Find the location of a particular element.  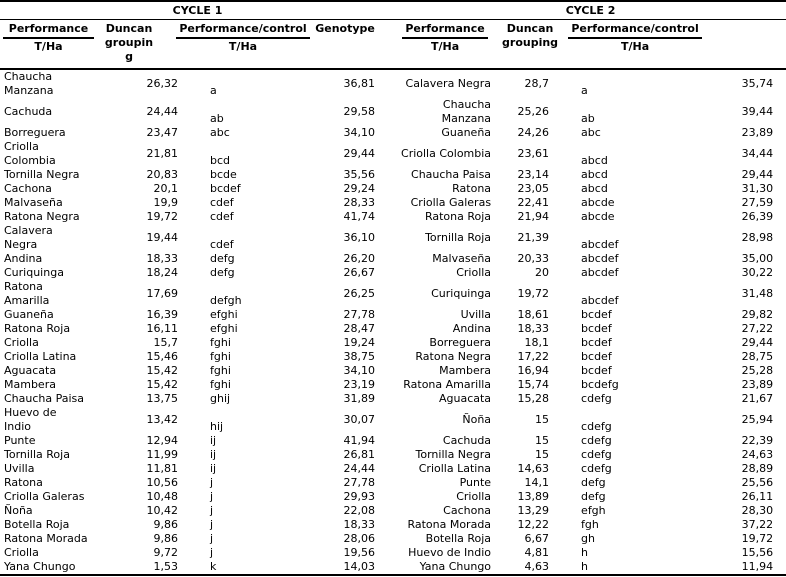

c1-performance-header: Performance T/Ha is located at coordinates (48, 44).